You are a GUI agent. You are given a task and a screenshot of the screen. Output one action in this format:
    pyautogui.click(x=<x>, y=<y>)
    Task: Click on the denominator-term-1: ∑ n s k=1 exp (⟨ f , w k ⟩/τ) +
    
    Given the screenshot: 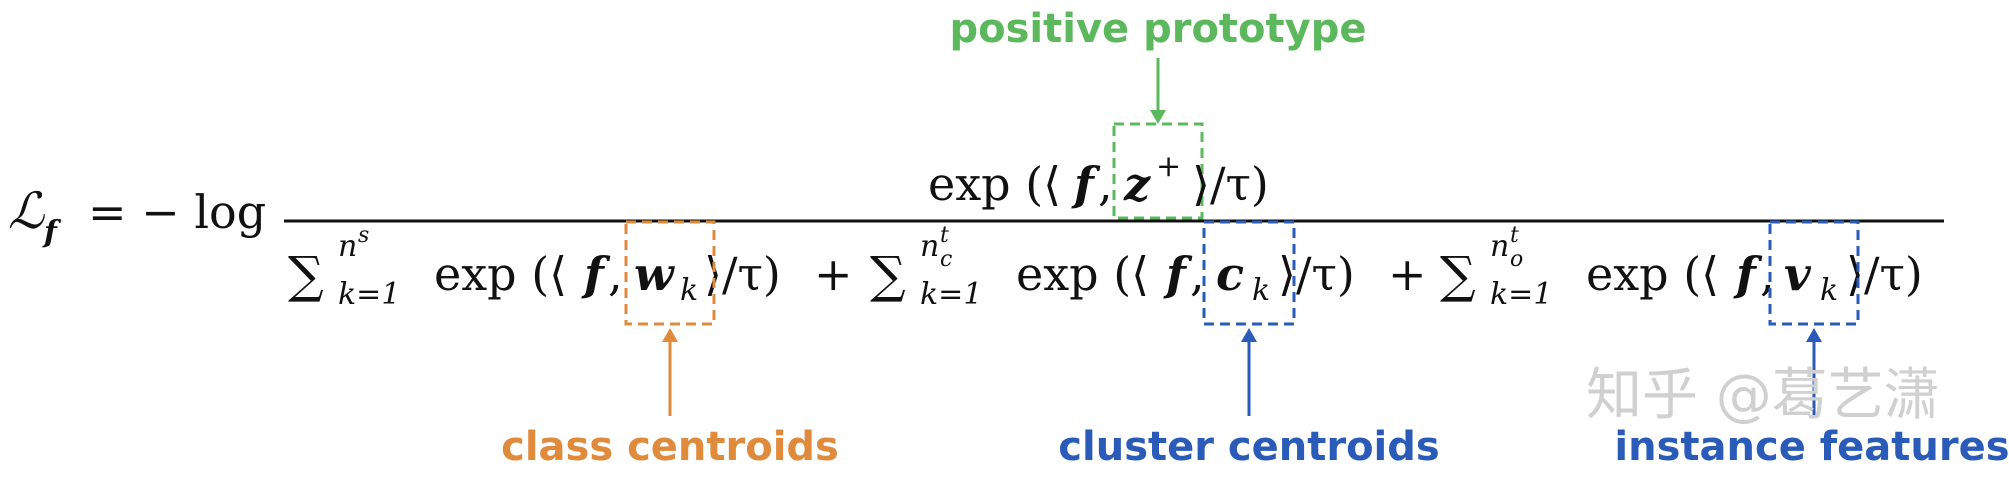 What is the action you would take?
    pyautogui.click(x=570, y=267)
    